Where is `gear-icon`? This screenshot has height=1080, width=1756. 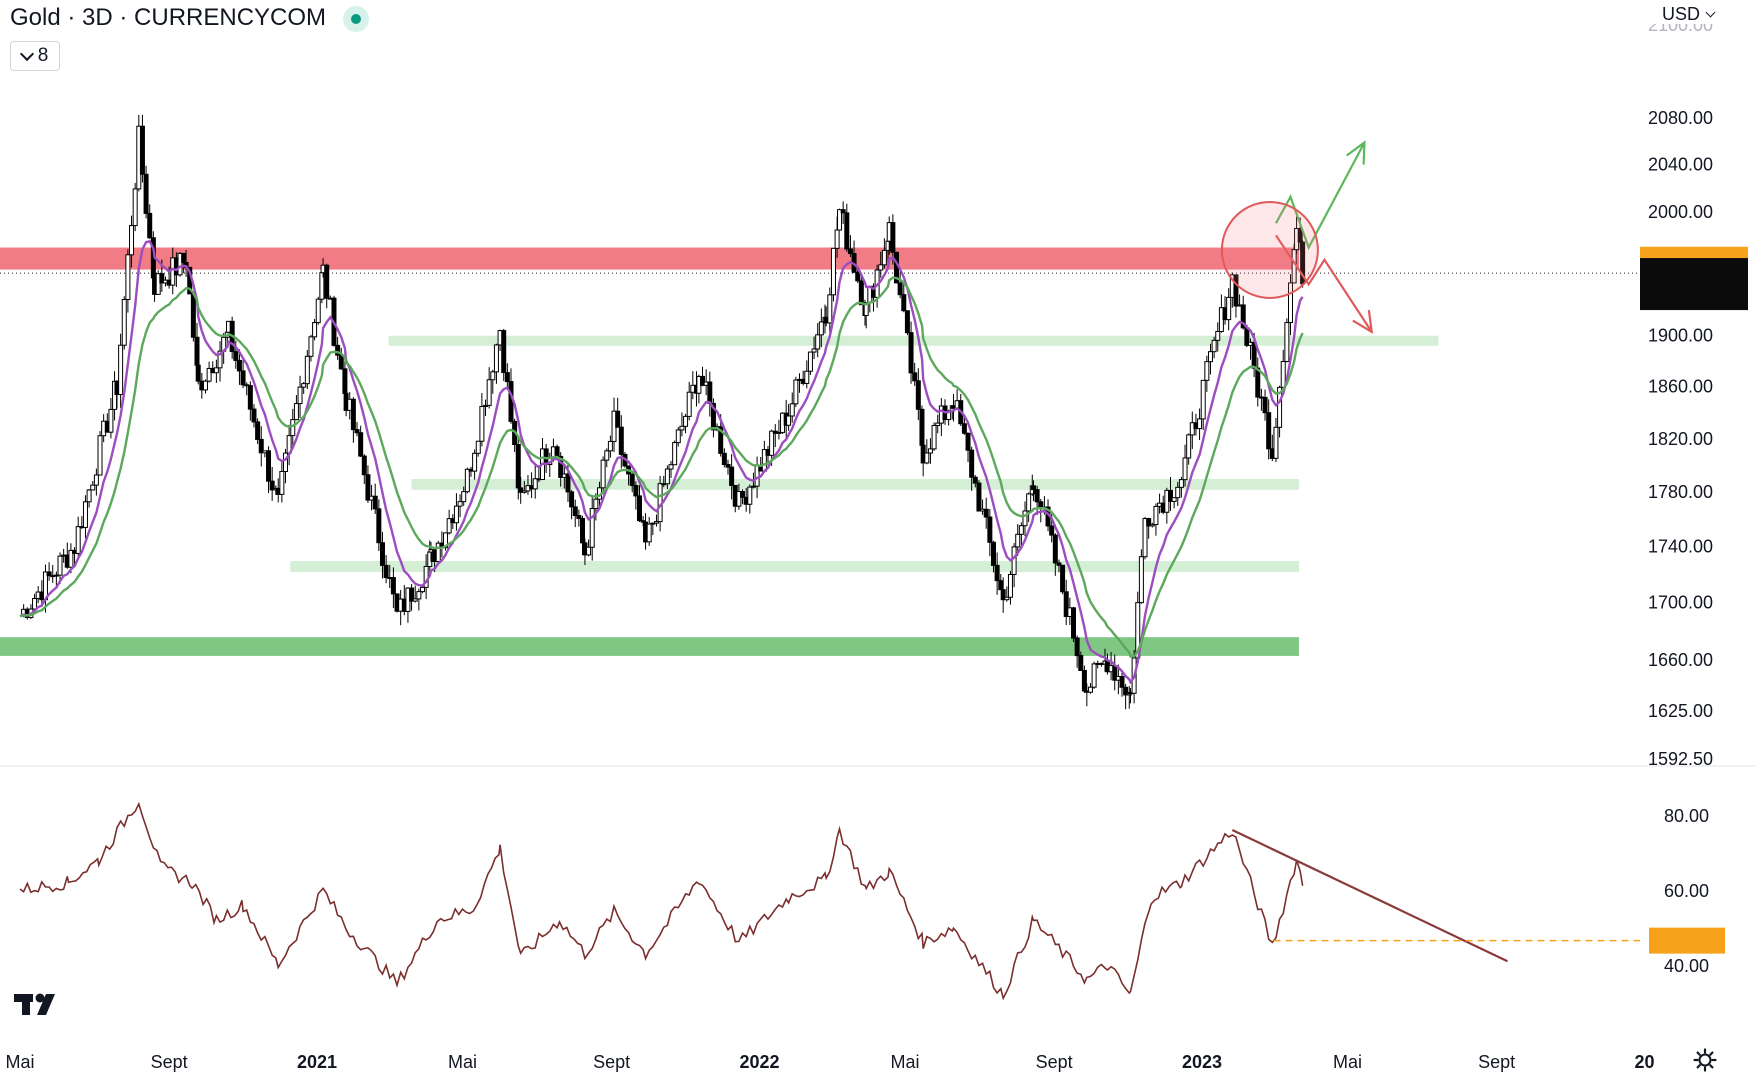 gear-icon is located at coordinates (1705, 1060).